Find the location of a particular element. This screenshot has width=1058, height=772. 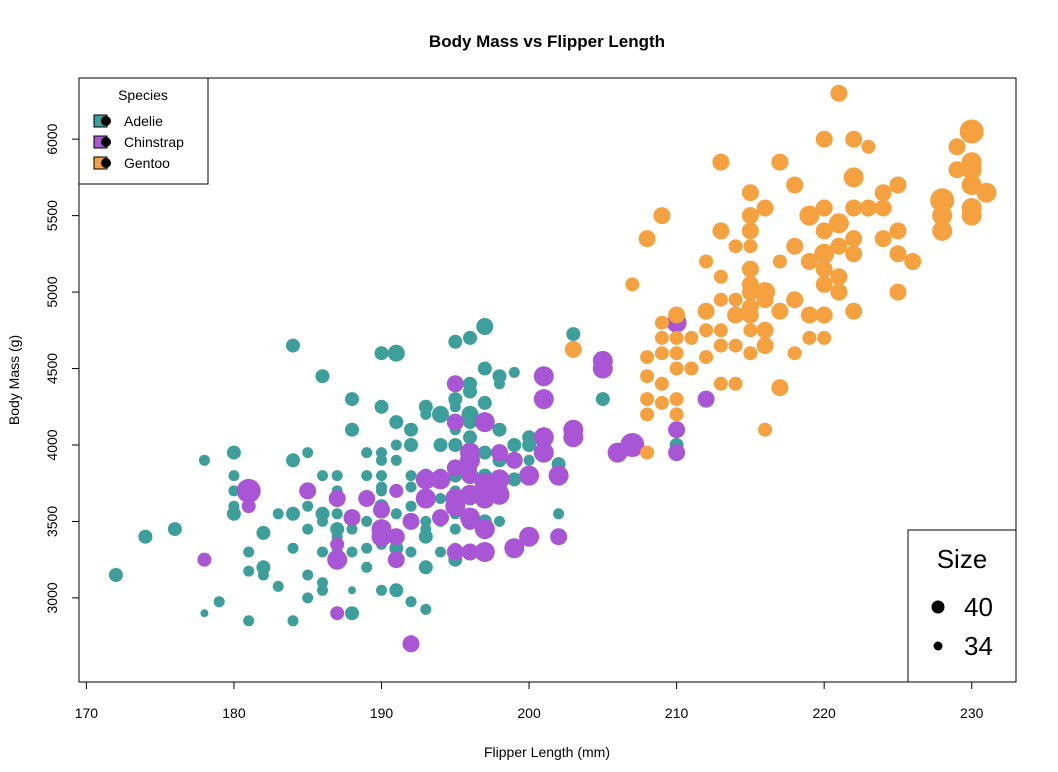

legend-marker-adelie is located at coordinates (106, 121).